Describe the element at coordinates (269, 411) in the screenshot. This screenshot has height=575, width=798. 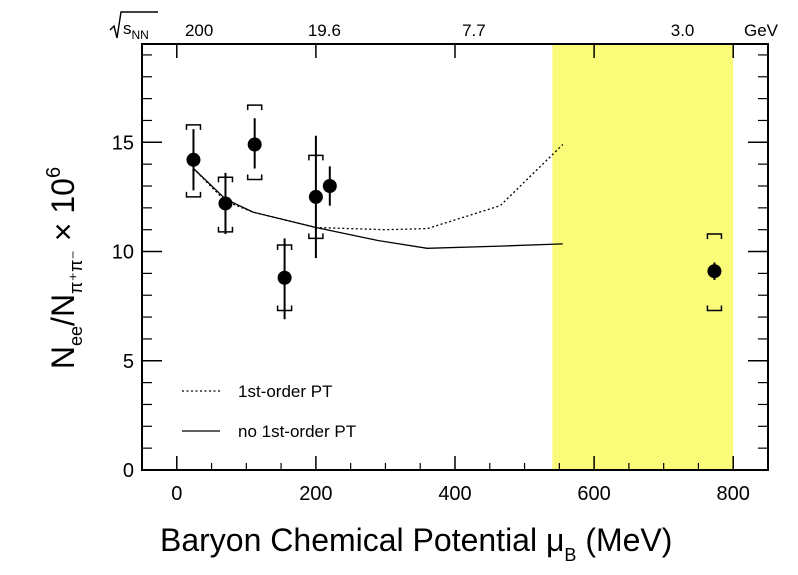
I see `legend: 1st-order PT no 1st-order PT` at that location.